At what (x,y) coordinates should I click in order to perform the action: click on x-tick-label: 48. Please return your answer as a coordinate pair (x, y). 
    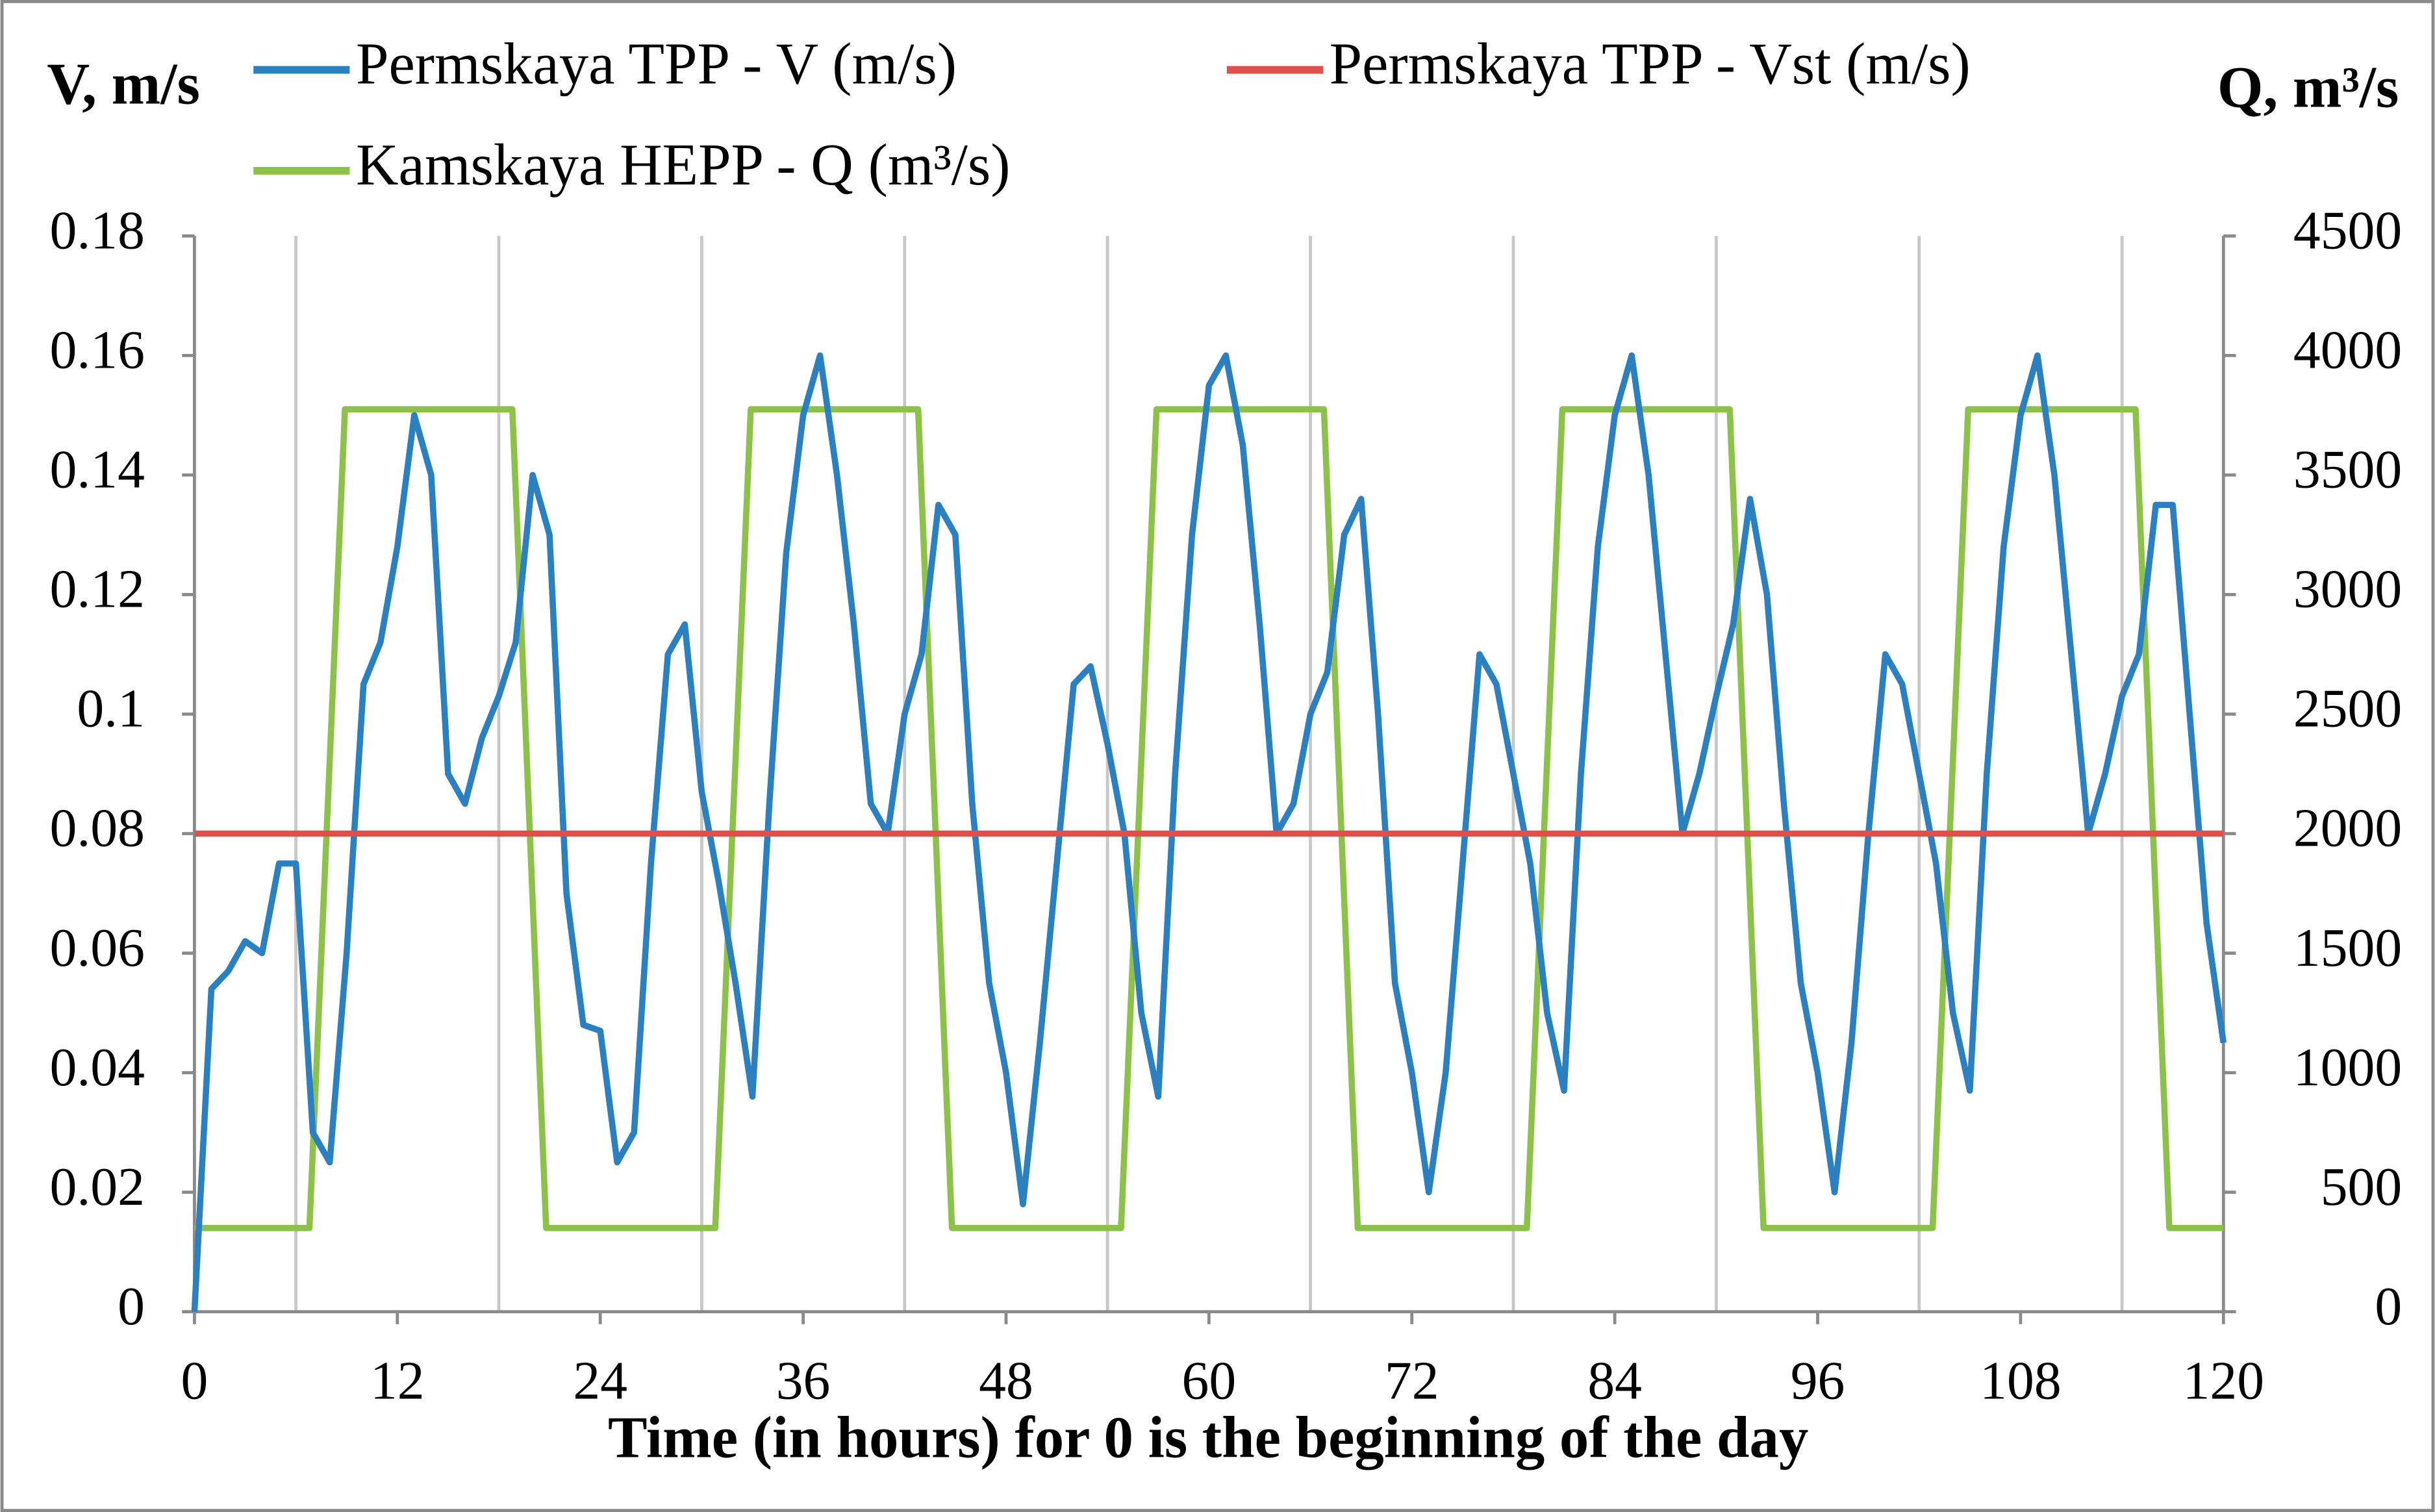
    Looking at the image, I should click on (1006, 1381).